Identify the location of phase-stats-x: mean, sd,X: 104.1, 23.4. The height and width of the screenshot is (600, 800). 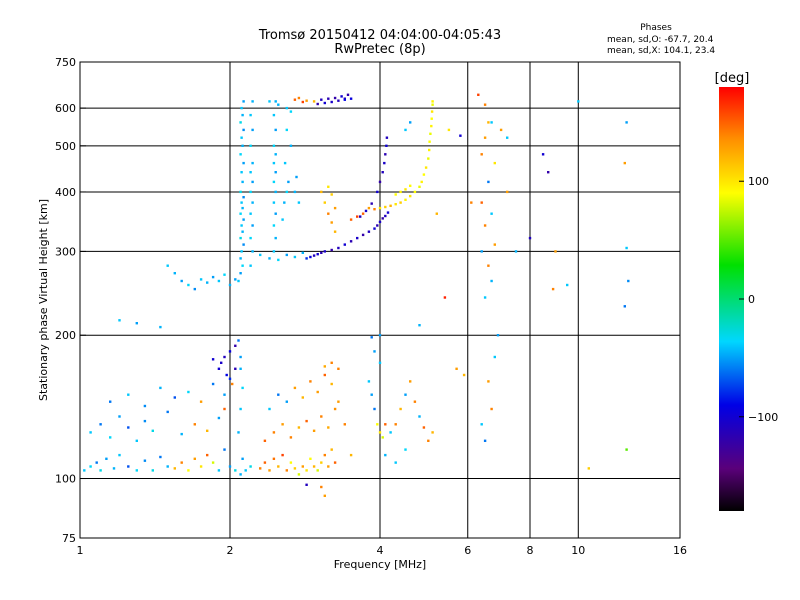
(661, 51).